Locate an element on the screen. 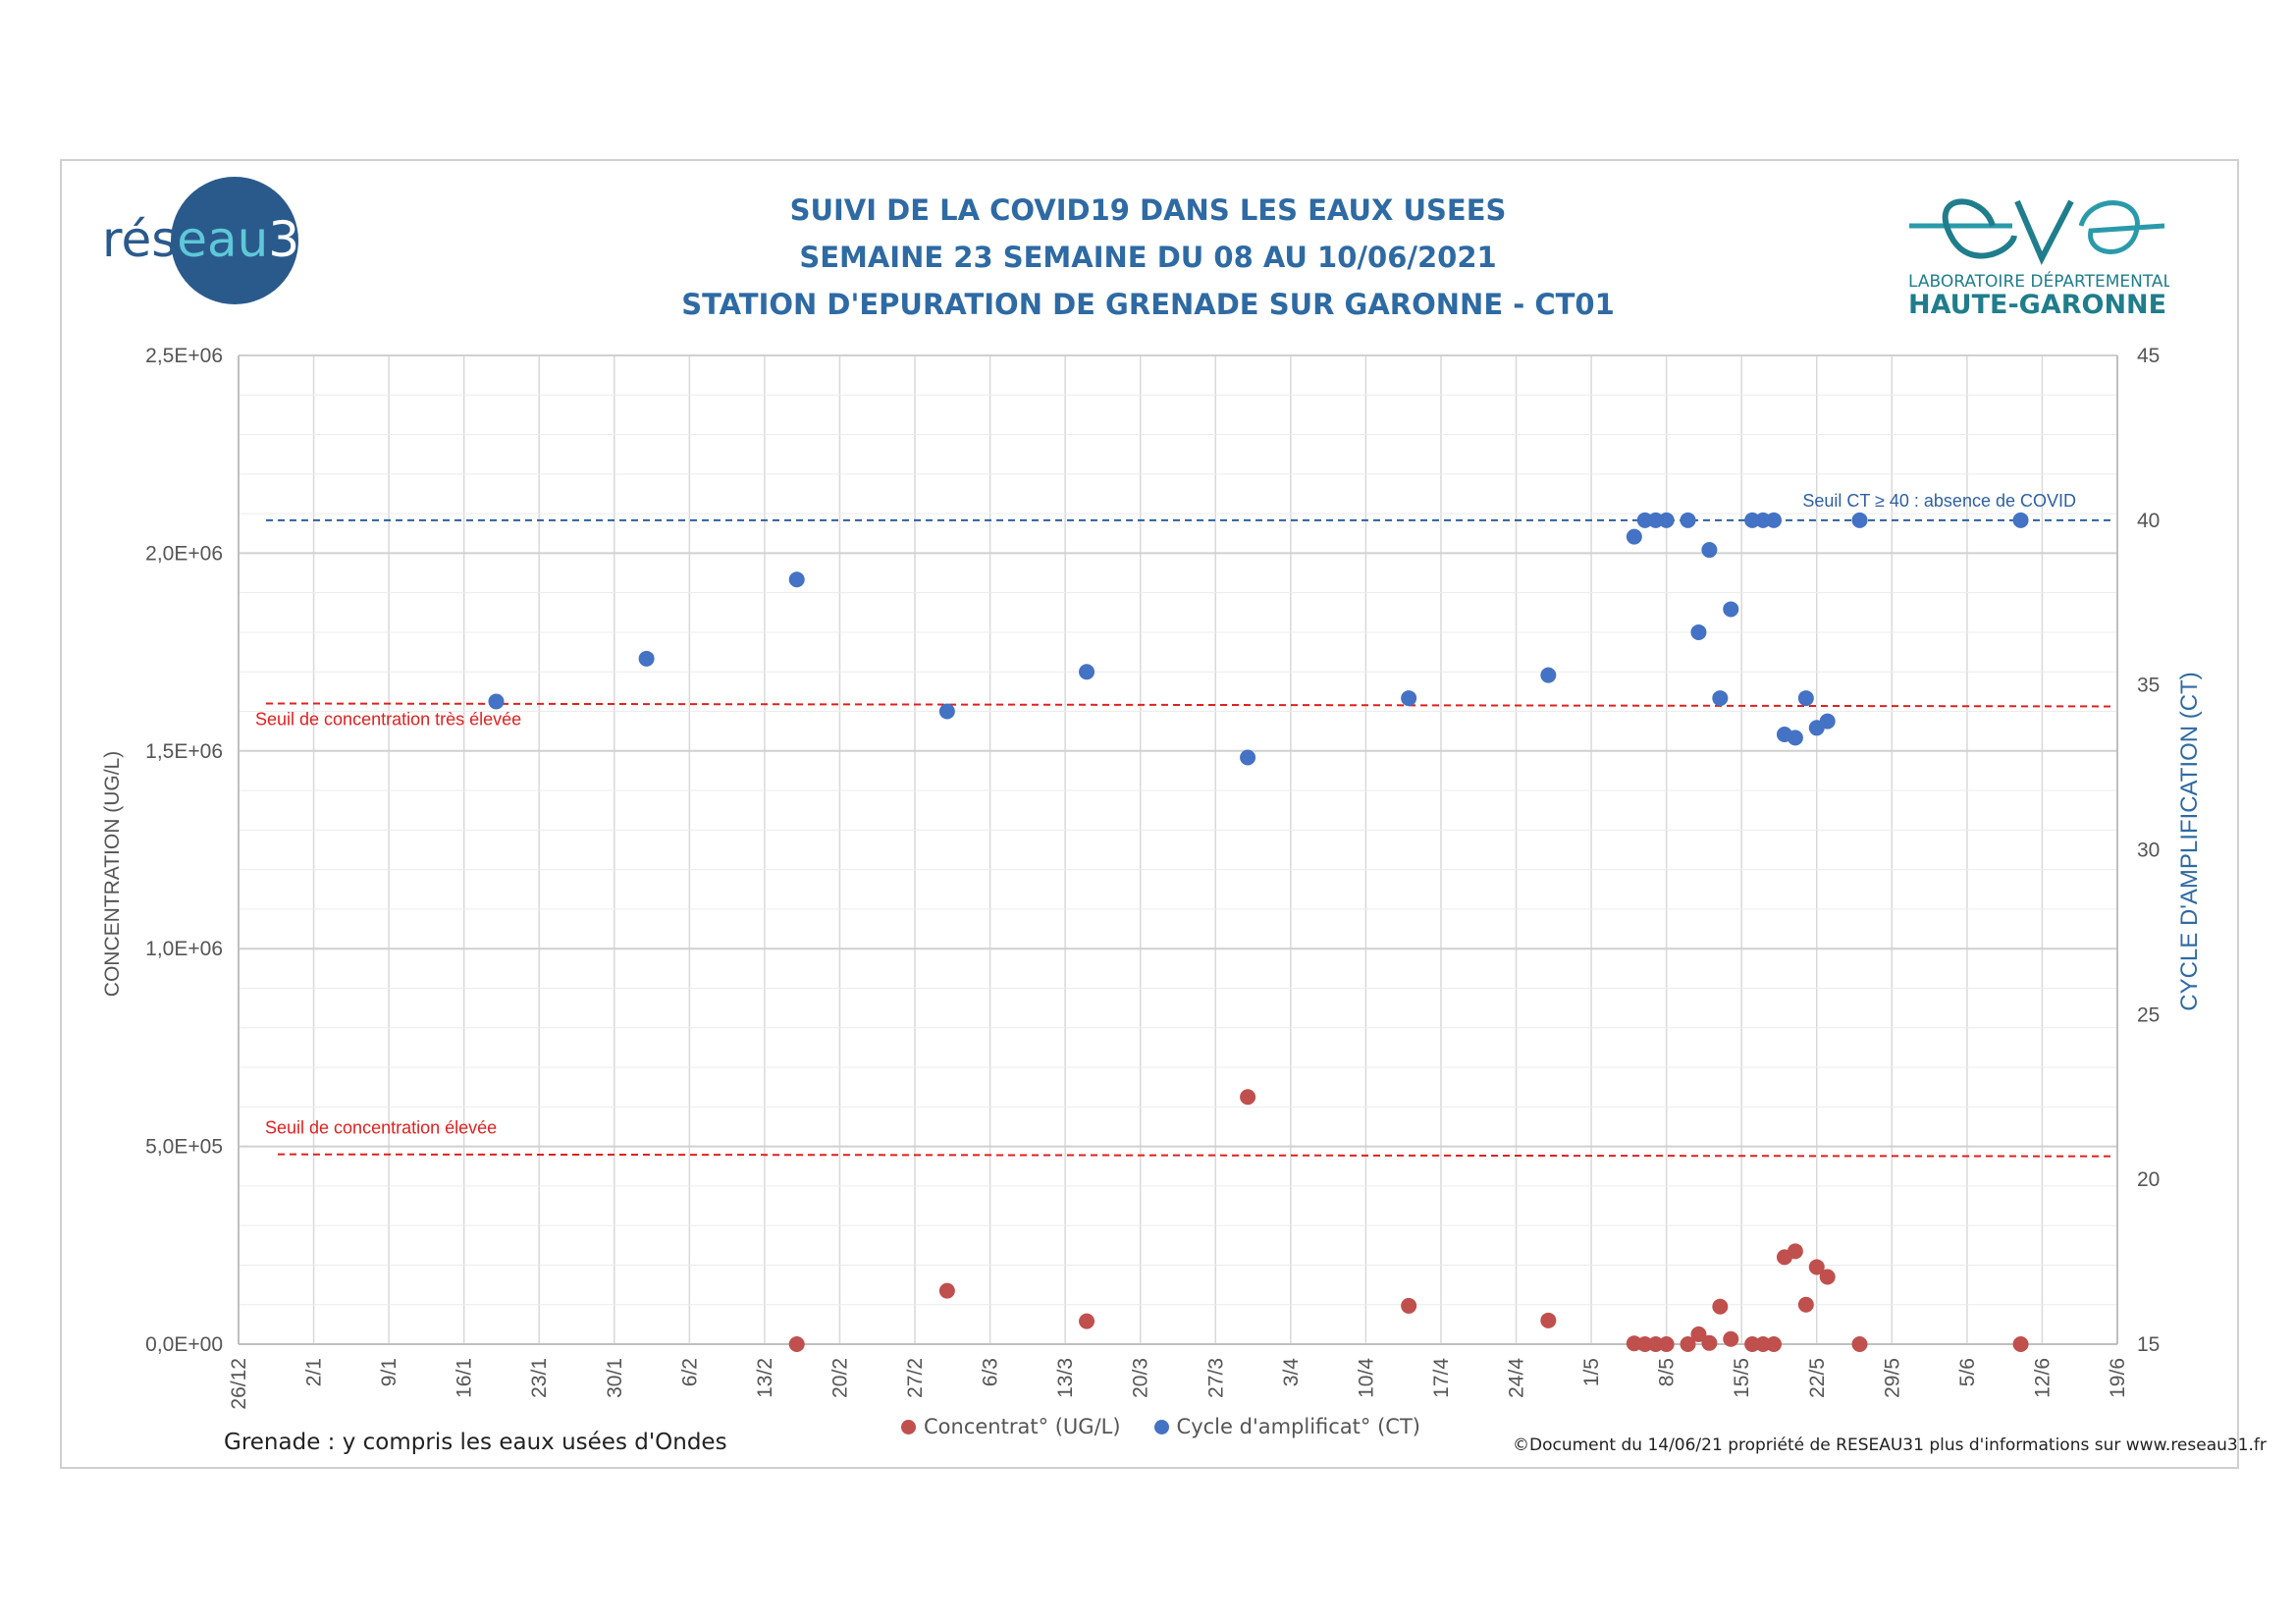 Image resolution: width=2296 pixels, height=1624 pixels. x-tick-label: 5/6 is located at coordinates (1967, 1372).